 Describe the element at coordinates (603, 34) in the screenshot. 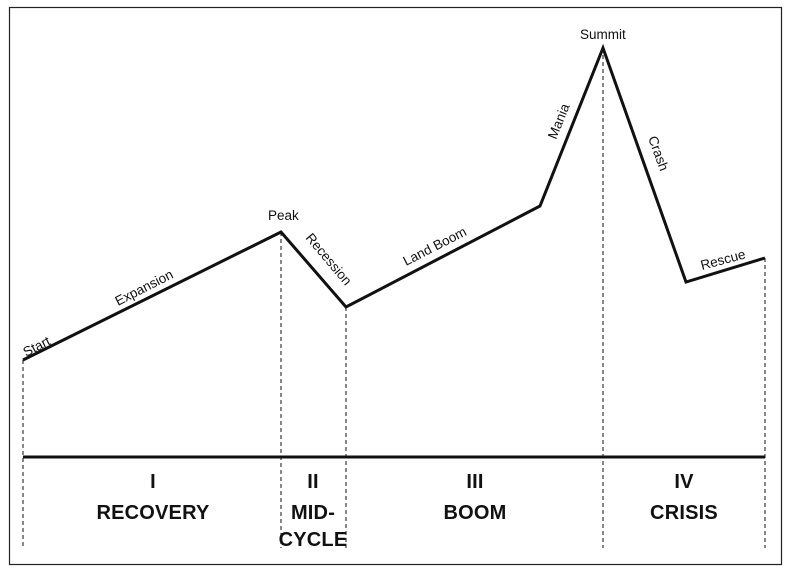

I see `label-summit: Summit` at that location.